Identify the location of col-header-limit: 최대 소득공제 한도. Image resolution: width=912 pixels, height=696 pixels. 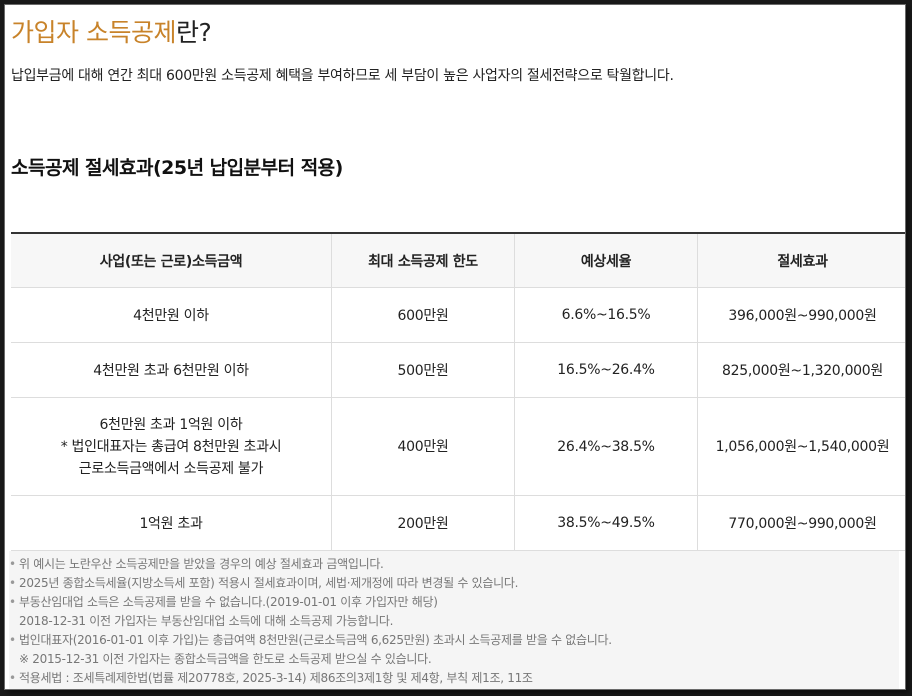
(423, 260).